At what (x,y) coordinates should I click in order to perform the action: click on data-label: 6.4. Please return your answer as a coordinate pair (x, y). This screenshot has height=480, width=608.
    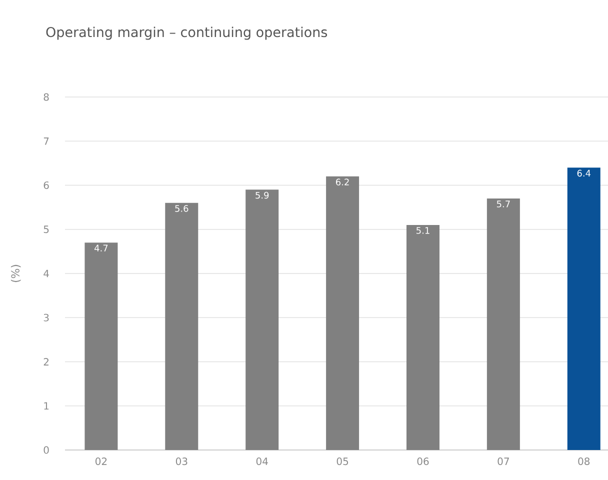
    Looking at the image, I should click on (584, 173).